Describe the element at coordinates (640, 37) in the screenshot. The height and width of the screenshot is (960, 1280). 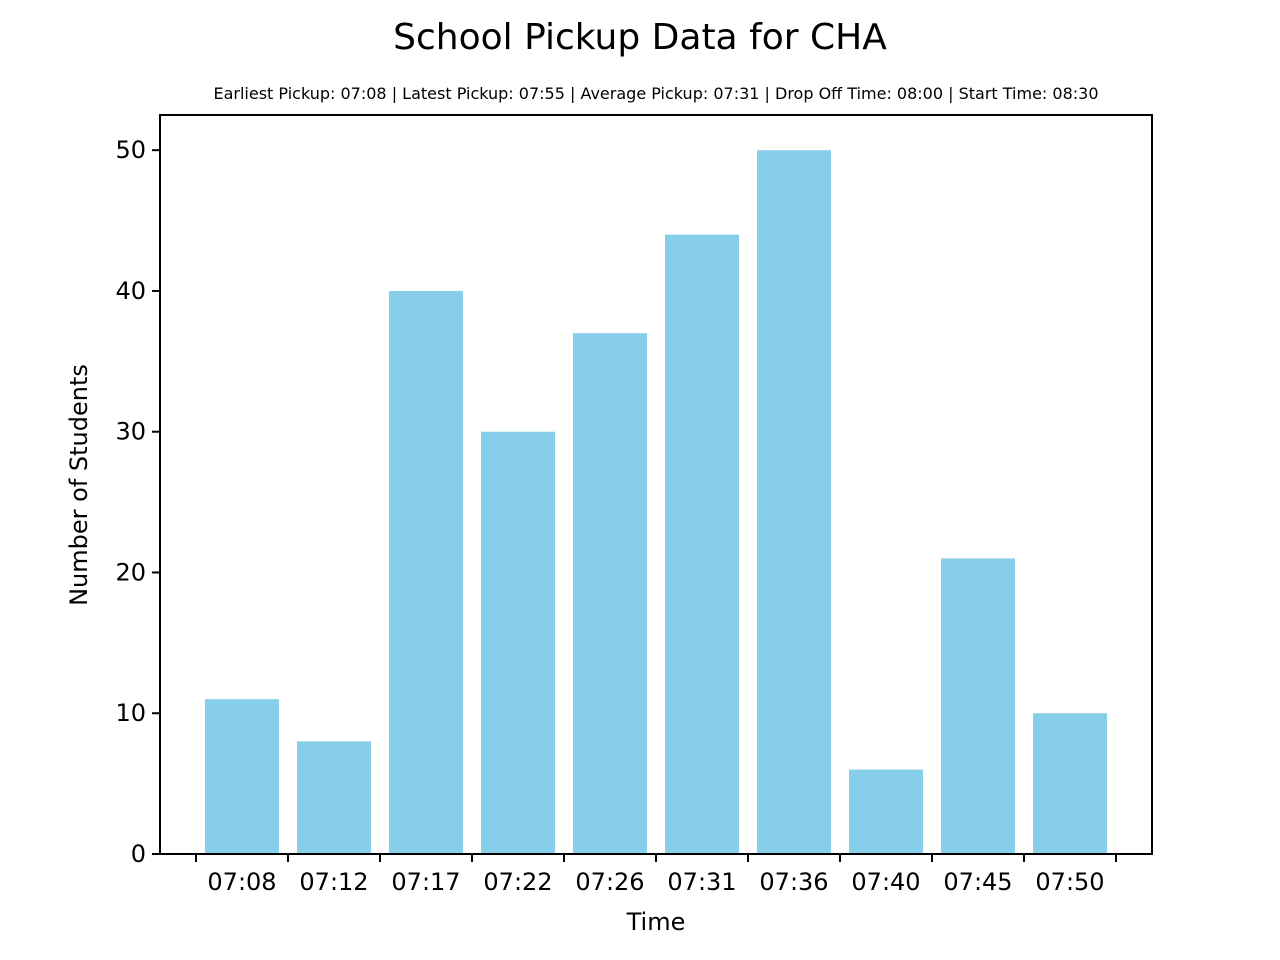
I see `chart-title: School Pickup Data for CHA` at that location.